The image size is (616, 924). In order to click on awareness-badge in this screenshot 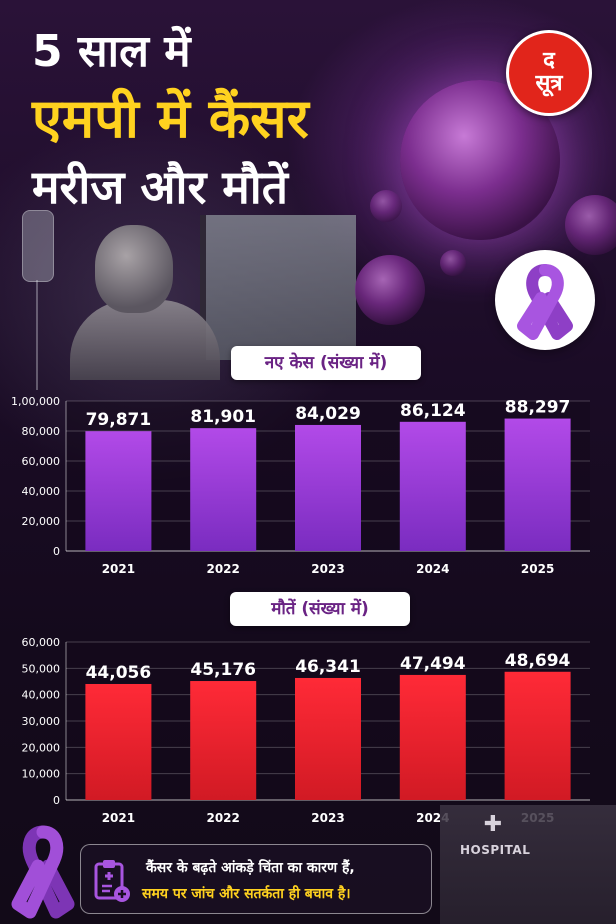, I will do `click(545, 300)`.